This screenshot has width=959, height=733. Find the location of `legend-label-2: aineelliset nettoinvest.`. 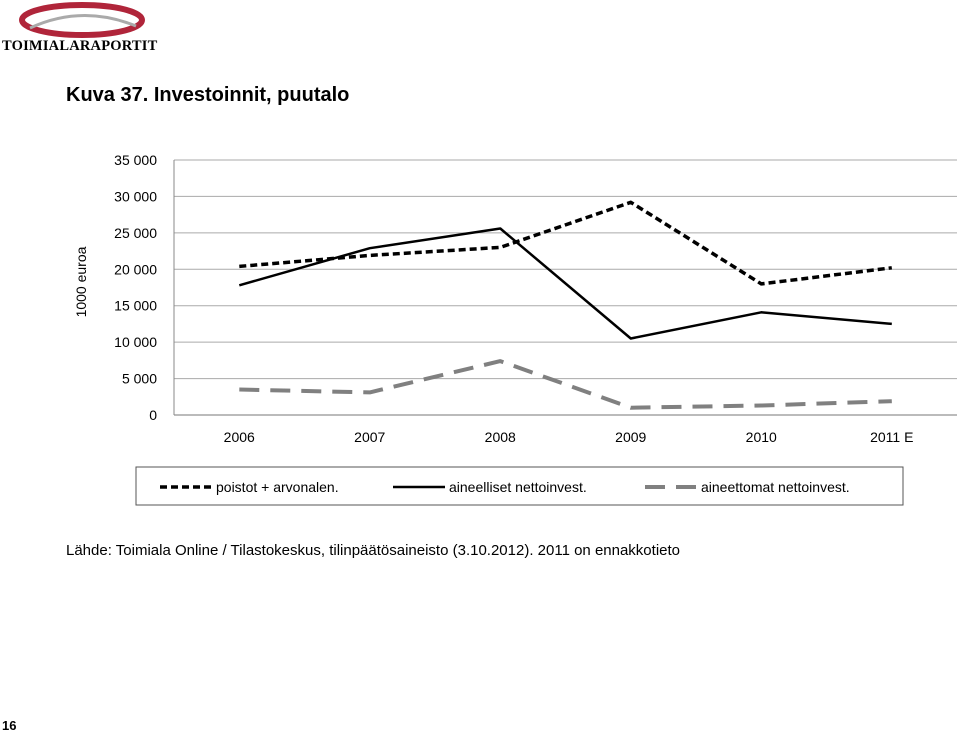

legend-label-2: aineelliset nettoinvest. is located at coordinates (518, 487).